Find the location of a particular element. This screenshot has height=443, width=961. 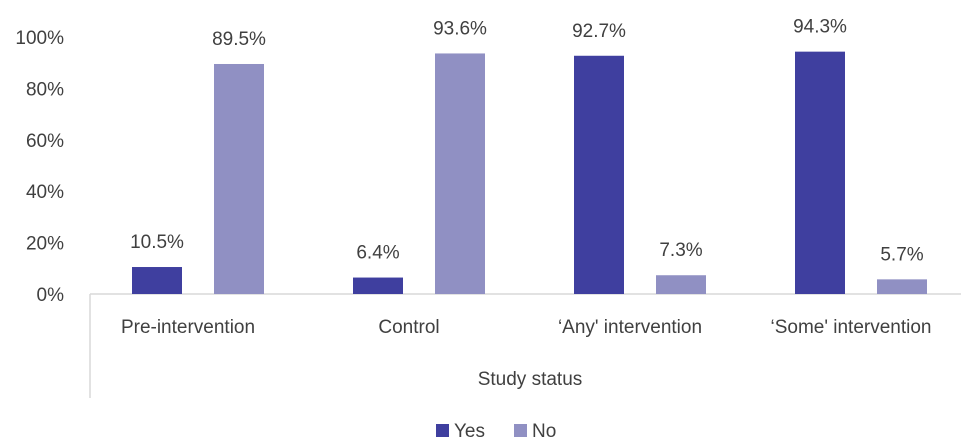

y-tick-label: 0% is located at coordinates (51, 295).